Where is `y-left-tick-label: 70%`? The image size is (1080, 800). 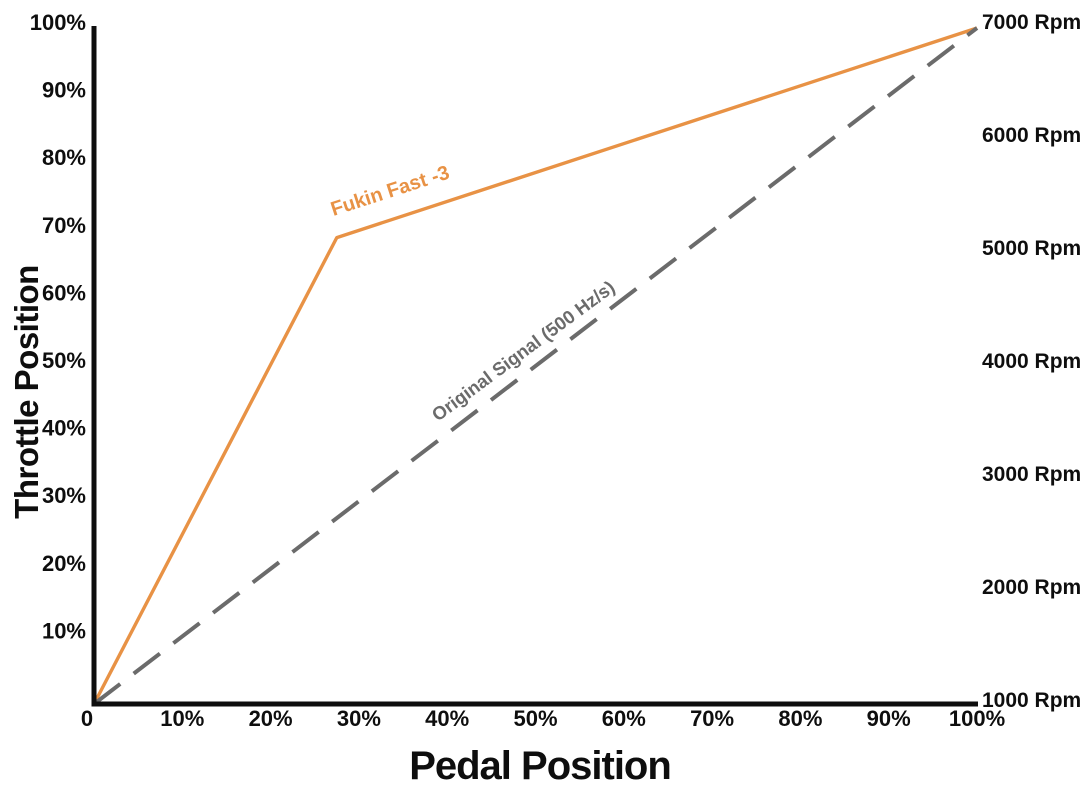 y-left-tick-label: 70% is located at coordinates (64, 225).